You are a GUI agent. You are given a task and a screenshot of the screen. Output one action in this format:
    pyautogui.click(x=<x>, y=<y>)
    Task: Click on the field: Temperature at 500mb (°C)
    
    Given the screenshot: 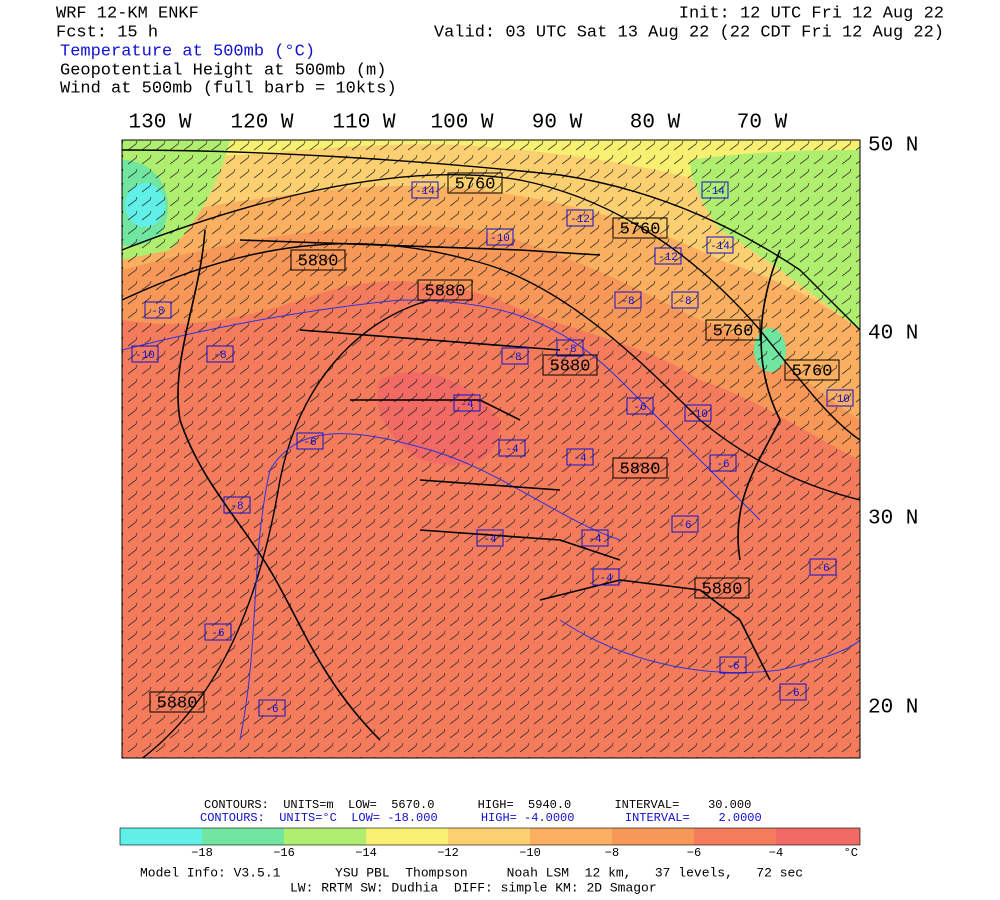 What is the action you would take?
    pyautogui.click(x=187, y=51)
    